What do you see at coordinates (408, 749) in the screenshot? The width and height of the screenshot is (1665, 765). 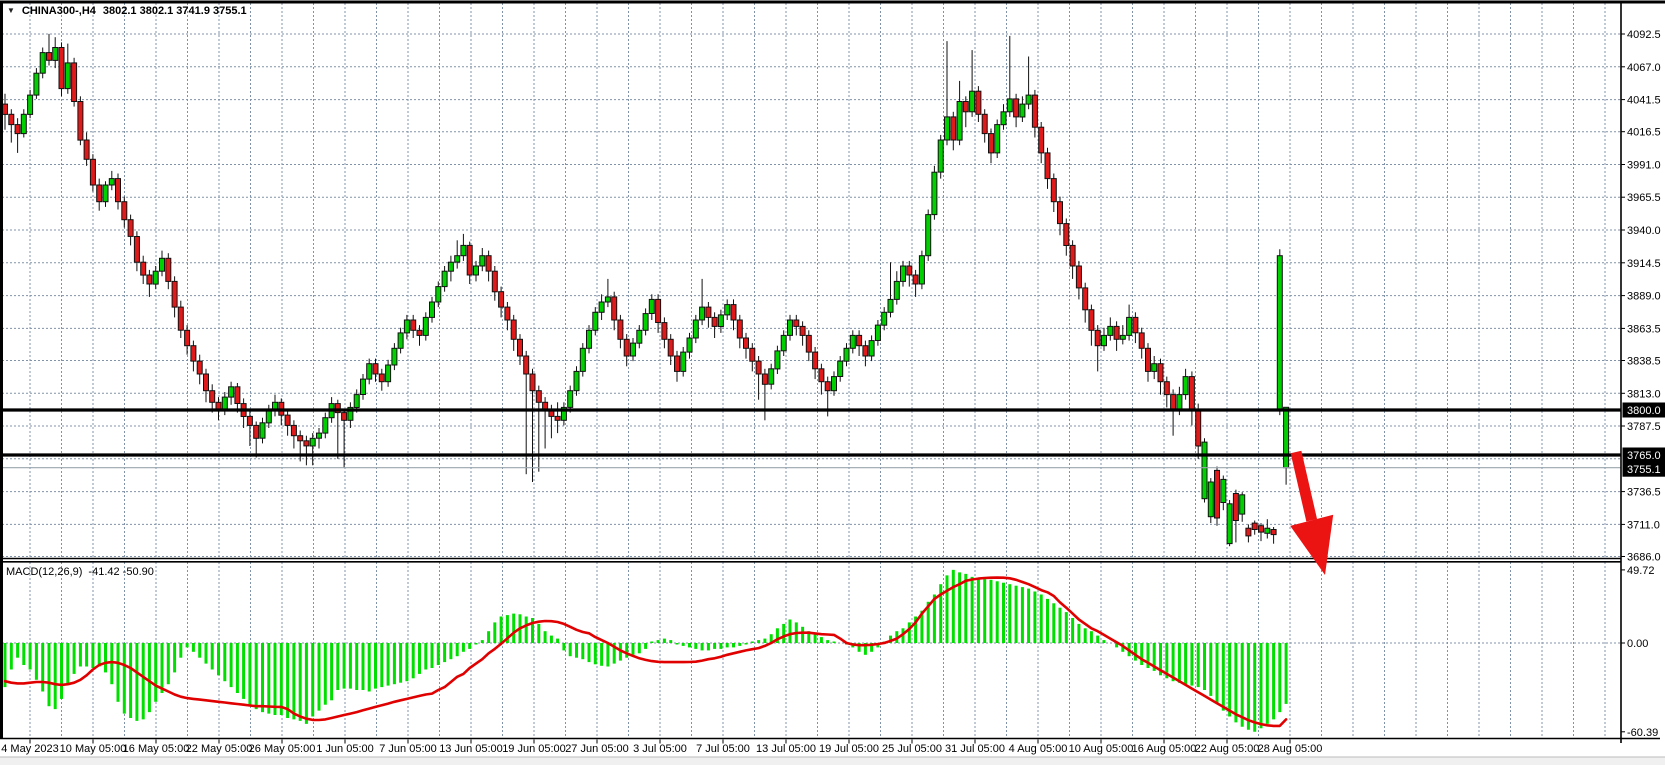 I see `time-axis-label: 7 Jun 05:00` at bounding box center [408, 749].